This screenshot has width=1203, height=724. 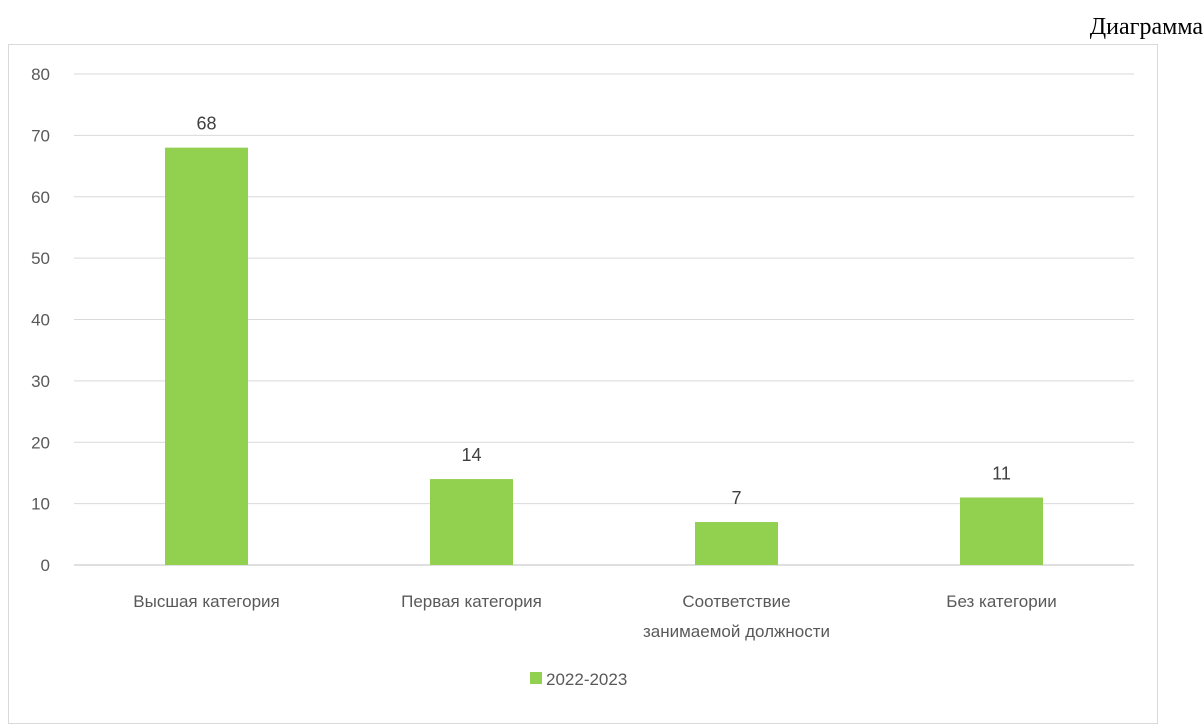 What do you see at coordinates (40, 197) in the screenshot?
I see `y-tick-label: 60` at bounding box center [40, 197].